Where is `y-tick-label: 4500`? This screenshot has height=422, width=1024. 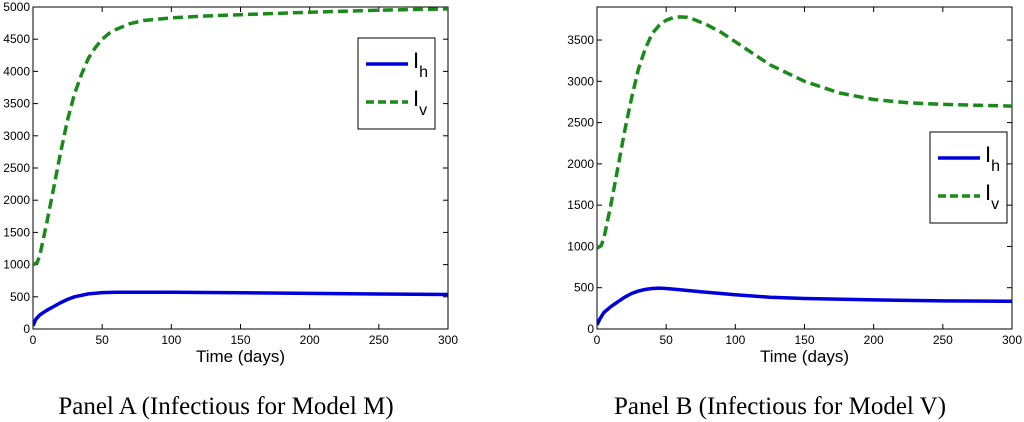 y-tick-label: 4500 is located at coordinates (16, 39).